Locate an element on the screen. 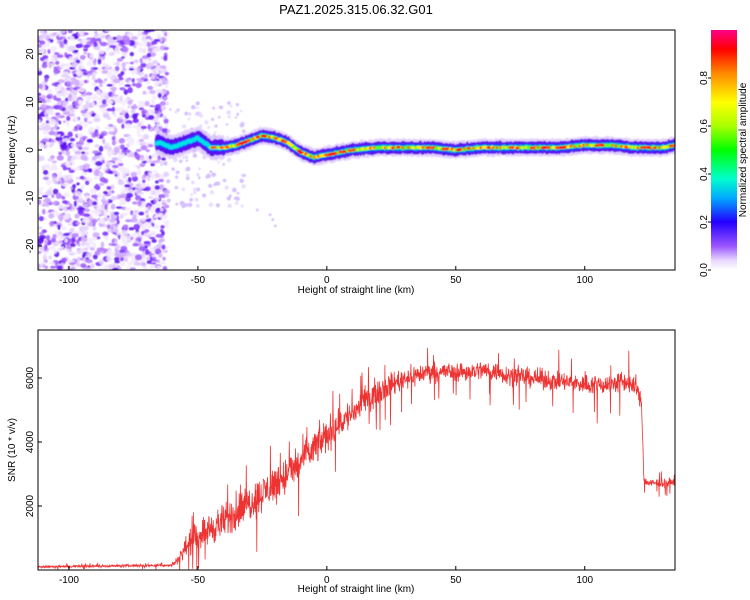 This screenshot has height=600, width=750. colorbar-tick-label: 0.6 is located at coordinates (704, 126).